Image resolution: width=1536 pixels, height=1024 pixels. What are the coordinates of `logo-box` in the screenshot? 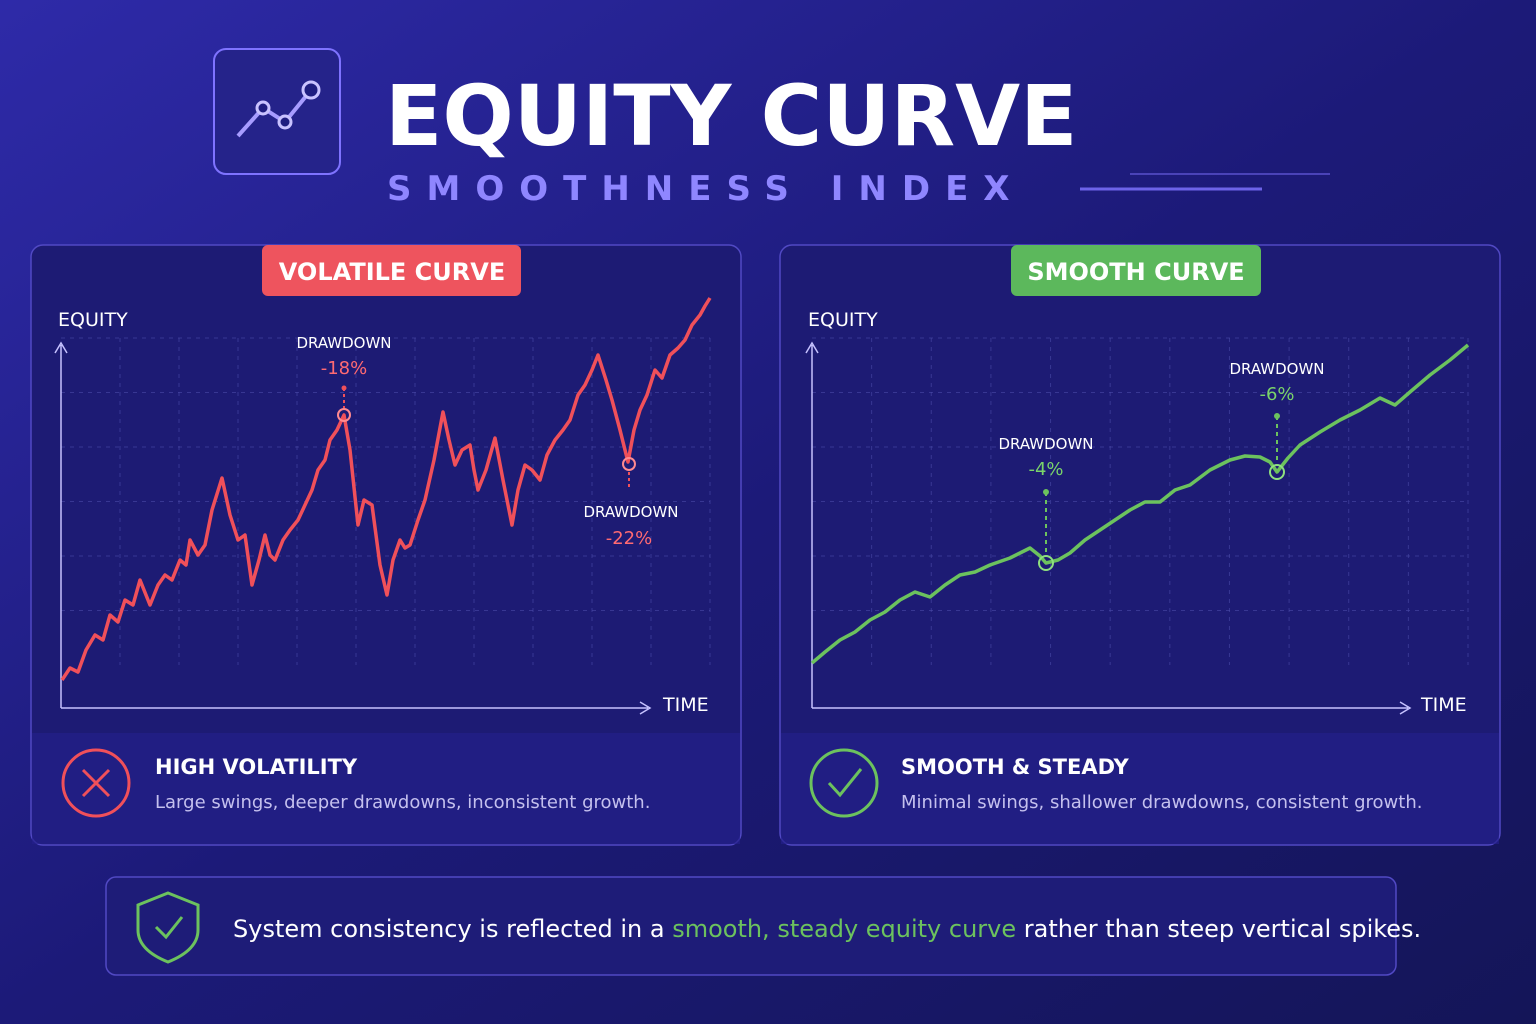 It's located at (277, 111).